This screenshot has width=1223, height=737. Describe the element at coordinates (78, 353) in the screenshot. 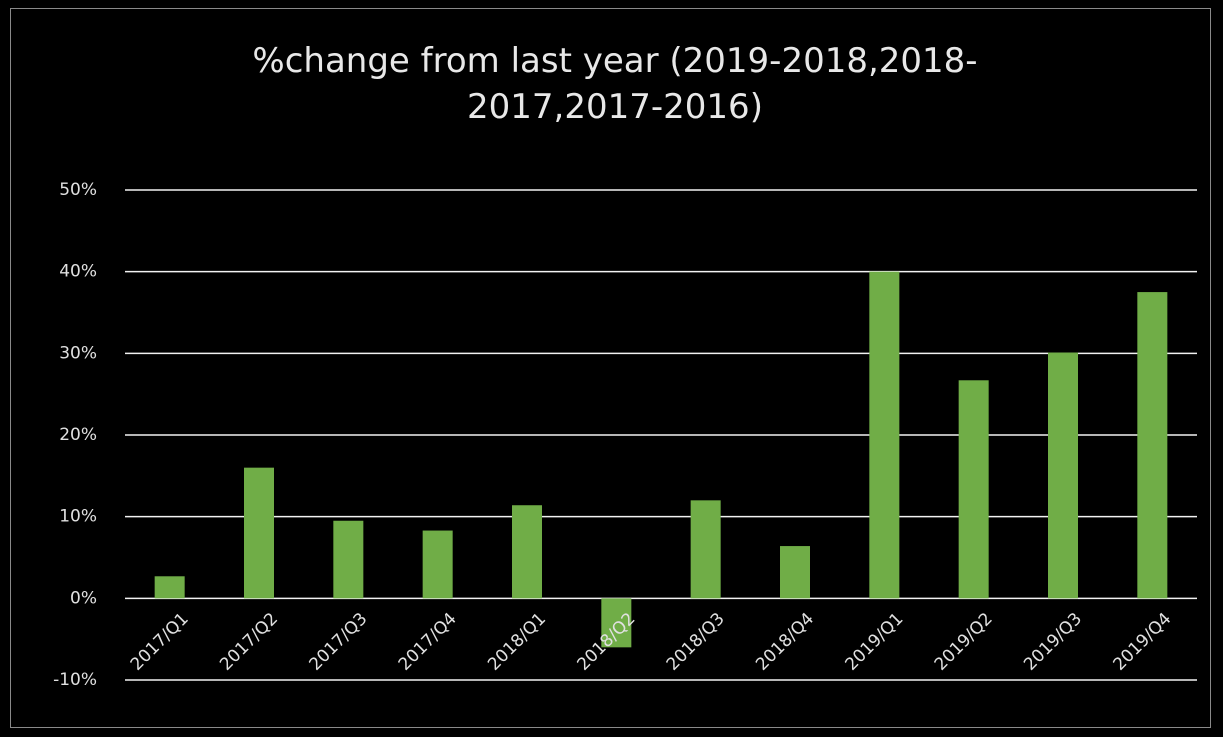

I see `y-tick-label: 30%` at that location.